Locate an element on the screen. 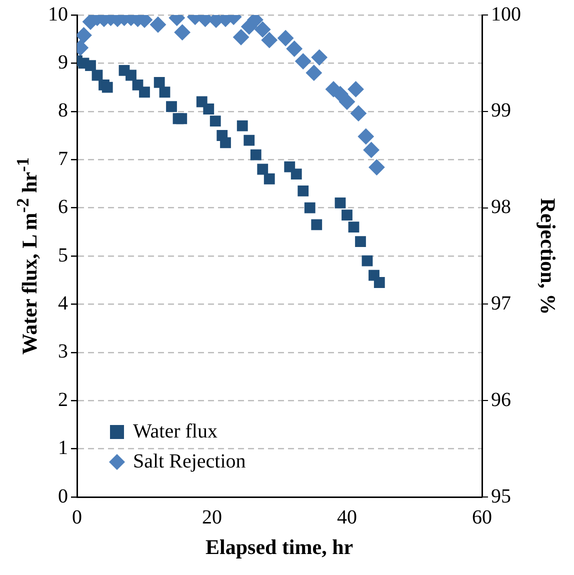  x-tick-label: 60 is located at coordinates (482, 517).